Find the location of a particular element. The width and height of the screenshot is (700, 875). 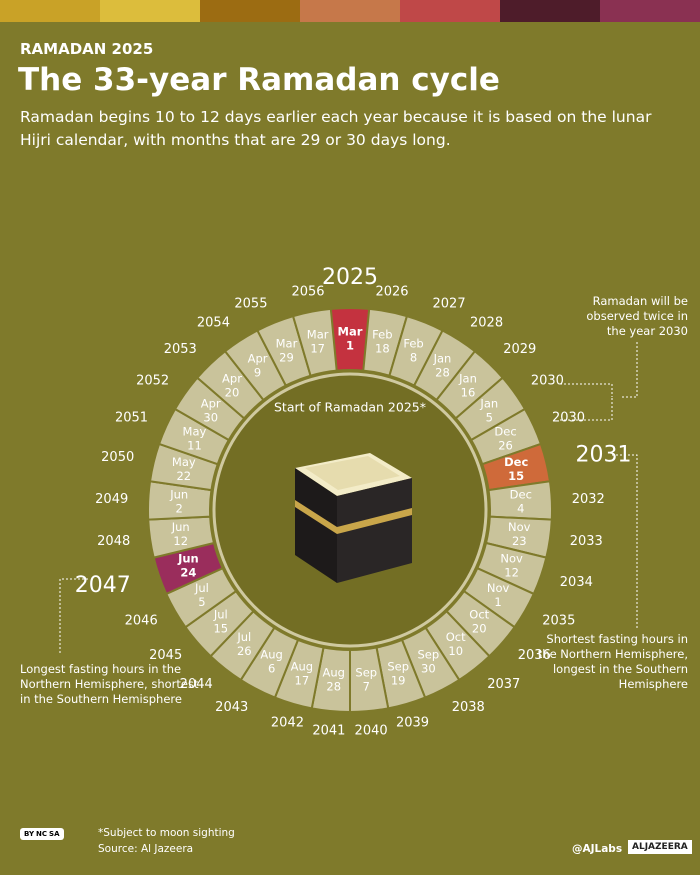

year-label: 2025 is located at coordinates (350, 277).